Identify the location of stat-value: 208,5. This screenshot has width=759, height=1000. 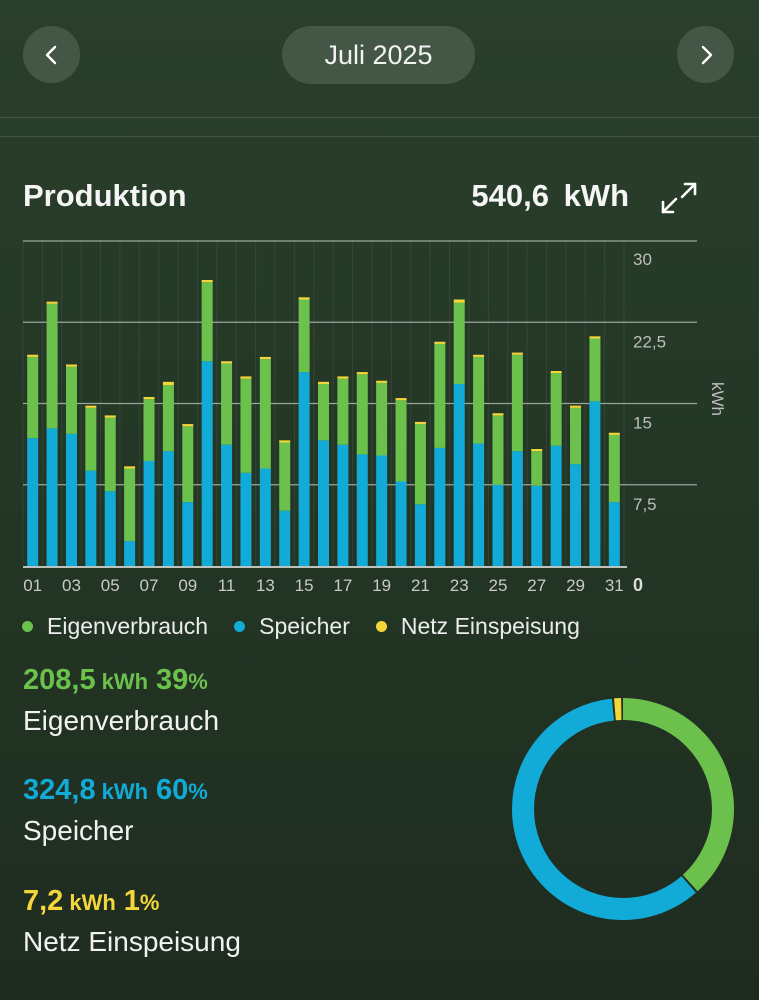
(59, 680).